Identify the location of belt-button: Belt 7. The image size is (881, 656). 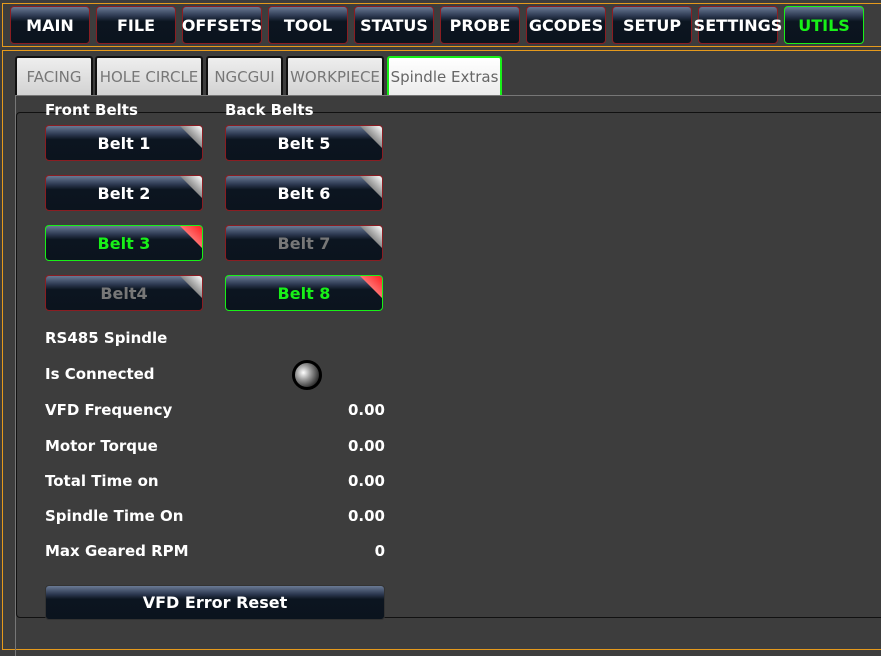
(304, 243).